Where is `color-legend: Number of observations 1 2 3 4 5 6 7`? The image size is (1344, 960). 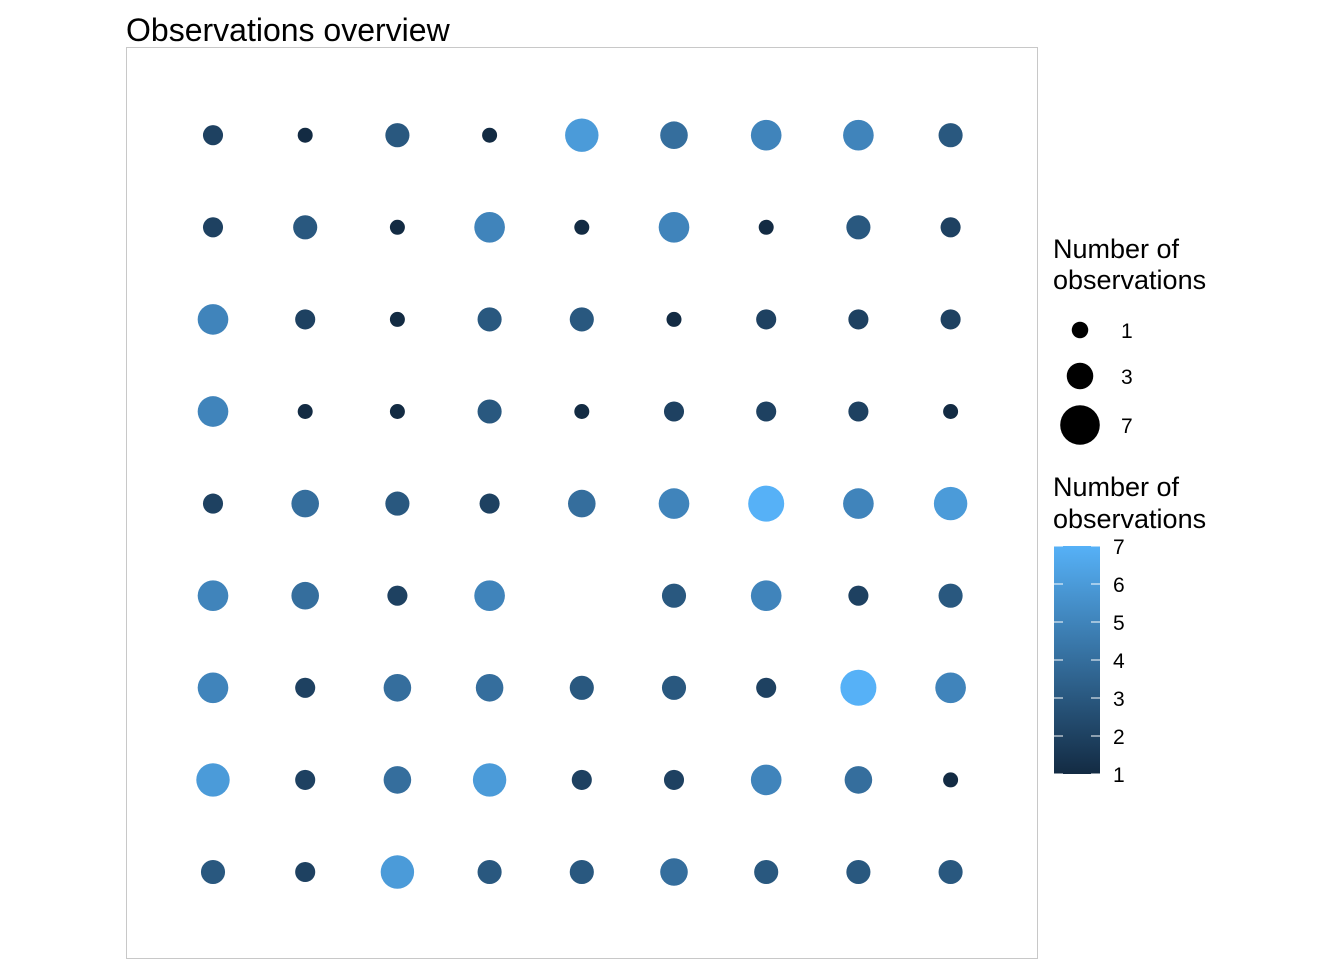
color-legend: Number of observations 1 2 3 4 5 6 7 is located at coordinates (1129, 629).